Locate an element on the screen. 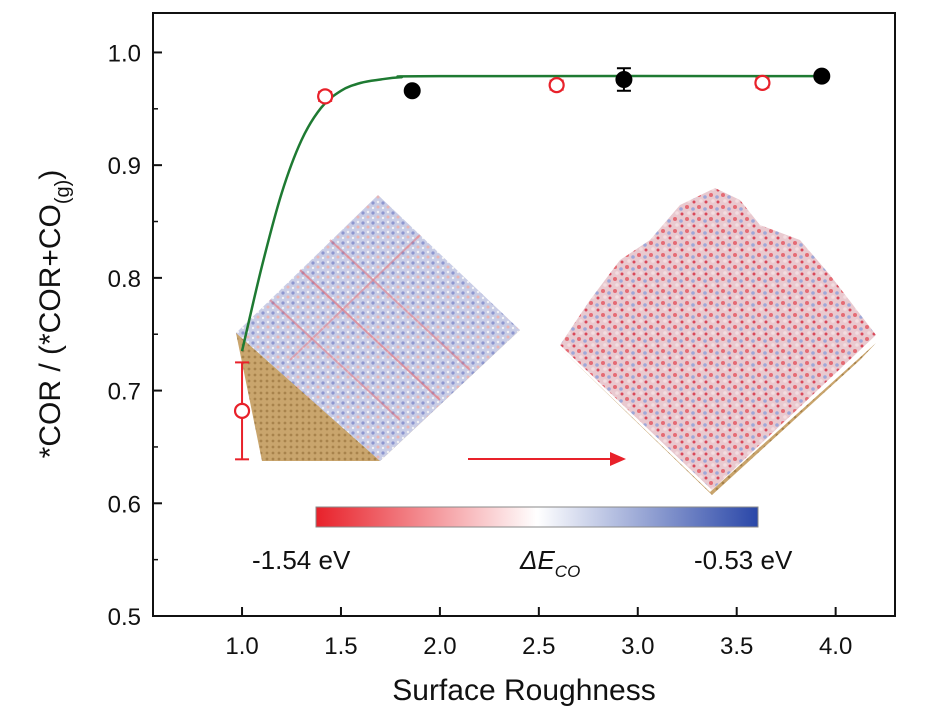 The width and height of the screenshot is (929, 716). y-tick-label: 0.5 is located at coordinates (124, 617).